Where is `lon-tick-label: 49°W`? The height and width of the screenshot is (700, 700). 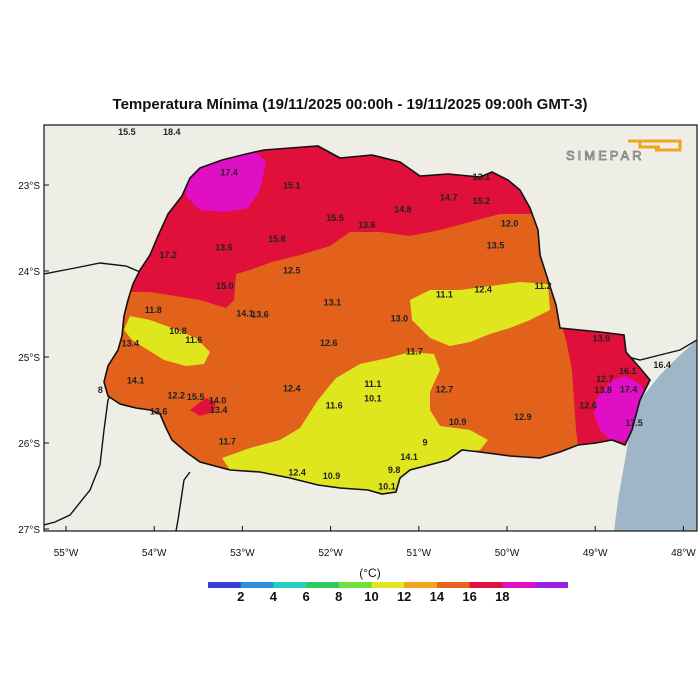 lon-tick-label: 49°W is located at coordinates (595, 553).